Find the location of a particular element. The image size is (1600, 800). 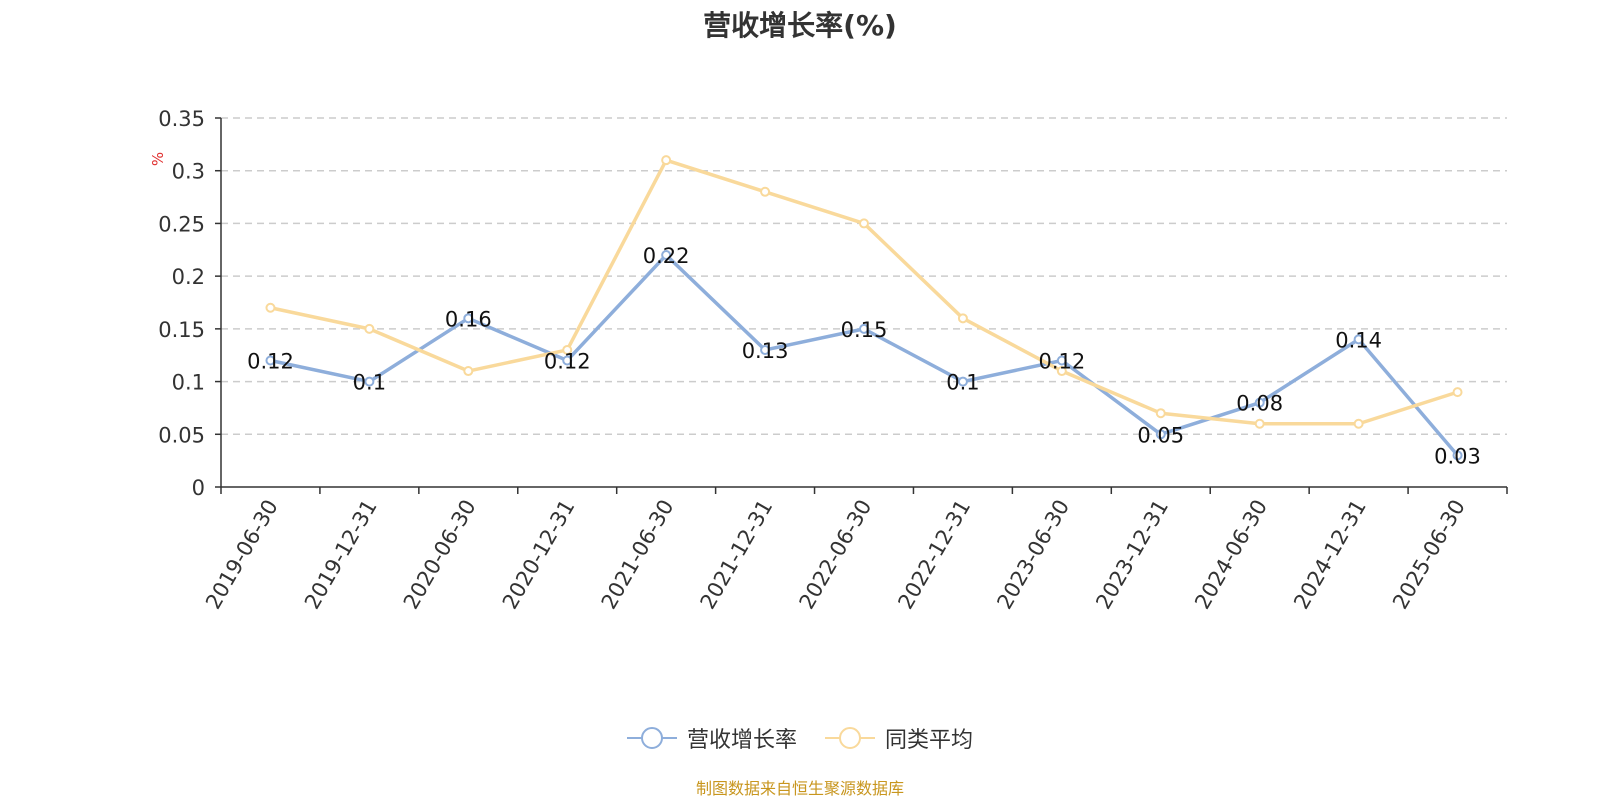

data-label: 0.08 is located at coordinates (1259, 404).